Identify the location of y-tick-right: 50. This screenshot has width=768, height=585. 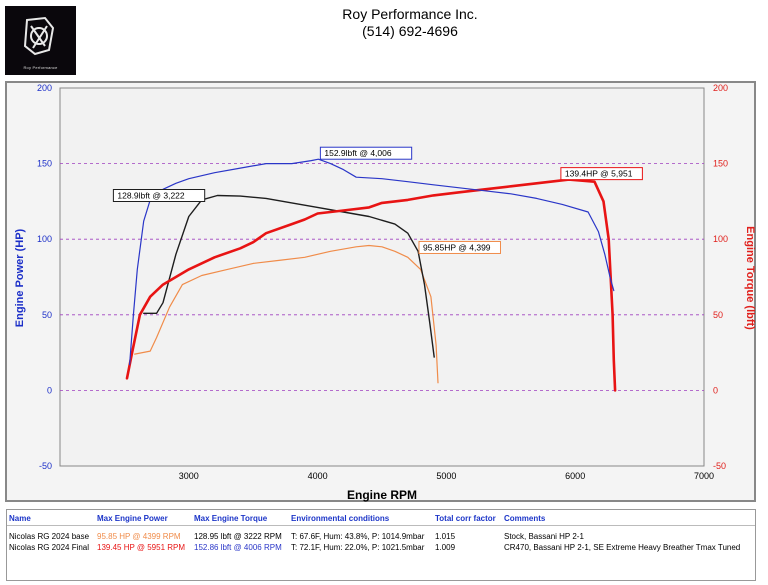
(718, 315).